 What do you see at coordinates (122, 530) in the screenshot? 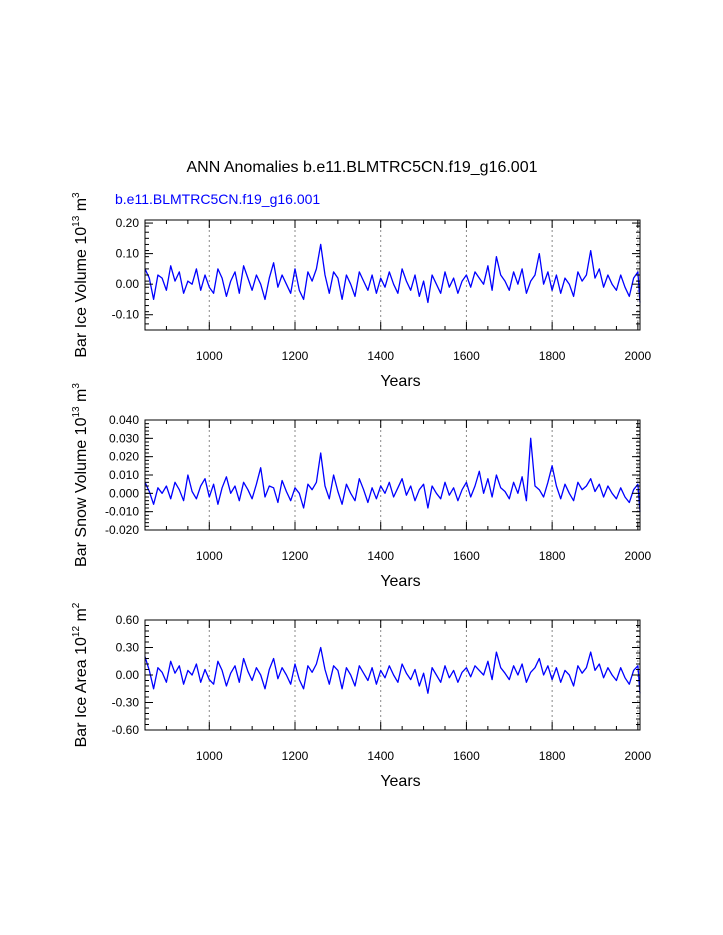
I see `y-tick-label: -0.020` at bounding box center [122, 530].